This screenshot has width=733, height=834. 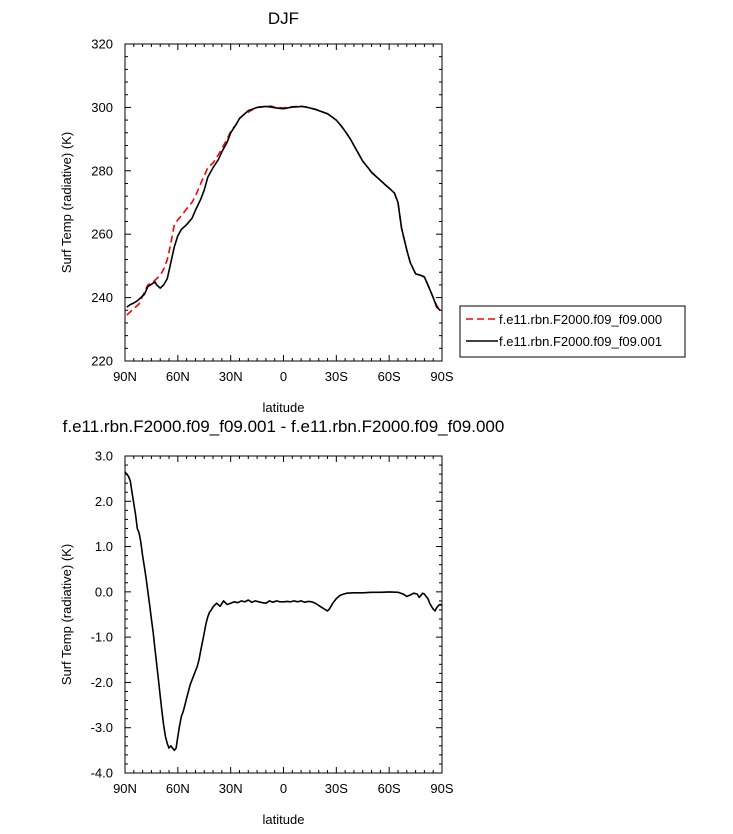 What do you see at coordinates (104, 456) in the screenshot?
I see `y-tick-label: 3.0` at bounding box center [104, 456].